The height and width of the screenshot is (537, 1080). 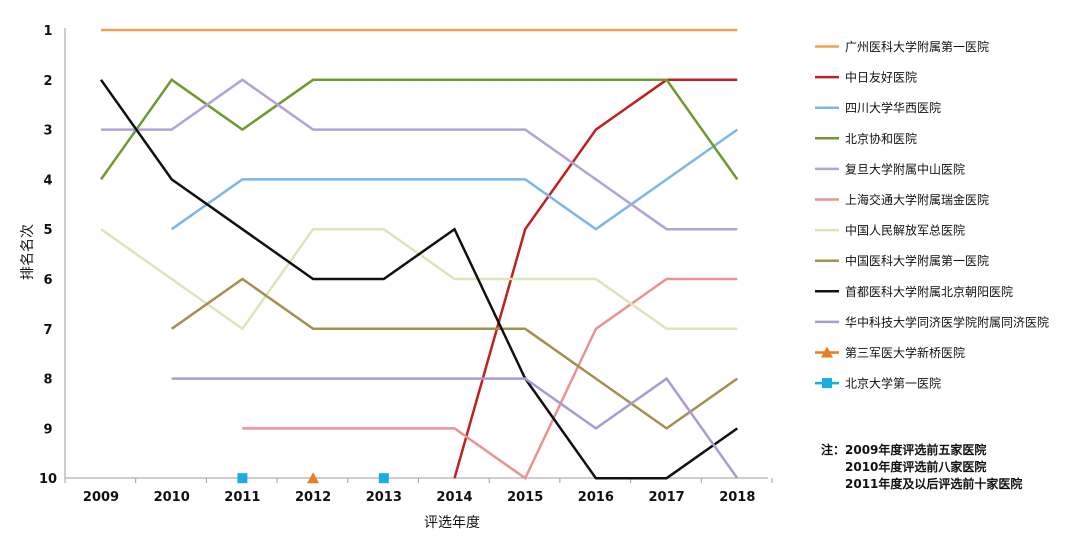 I want to click on legend-label: 北京大学第一医院, so click(x=893, y=383).